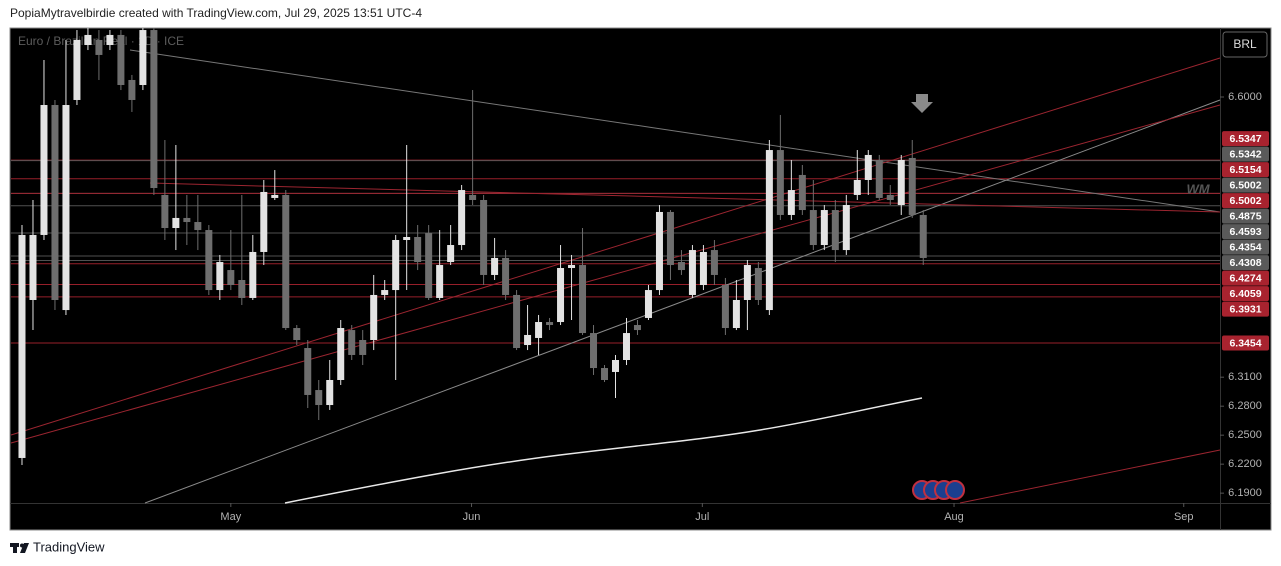 The width and height of the screenshot is (1281, 566). I want to click on arrow-marker, so click(922, 103).